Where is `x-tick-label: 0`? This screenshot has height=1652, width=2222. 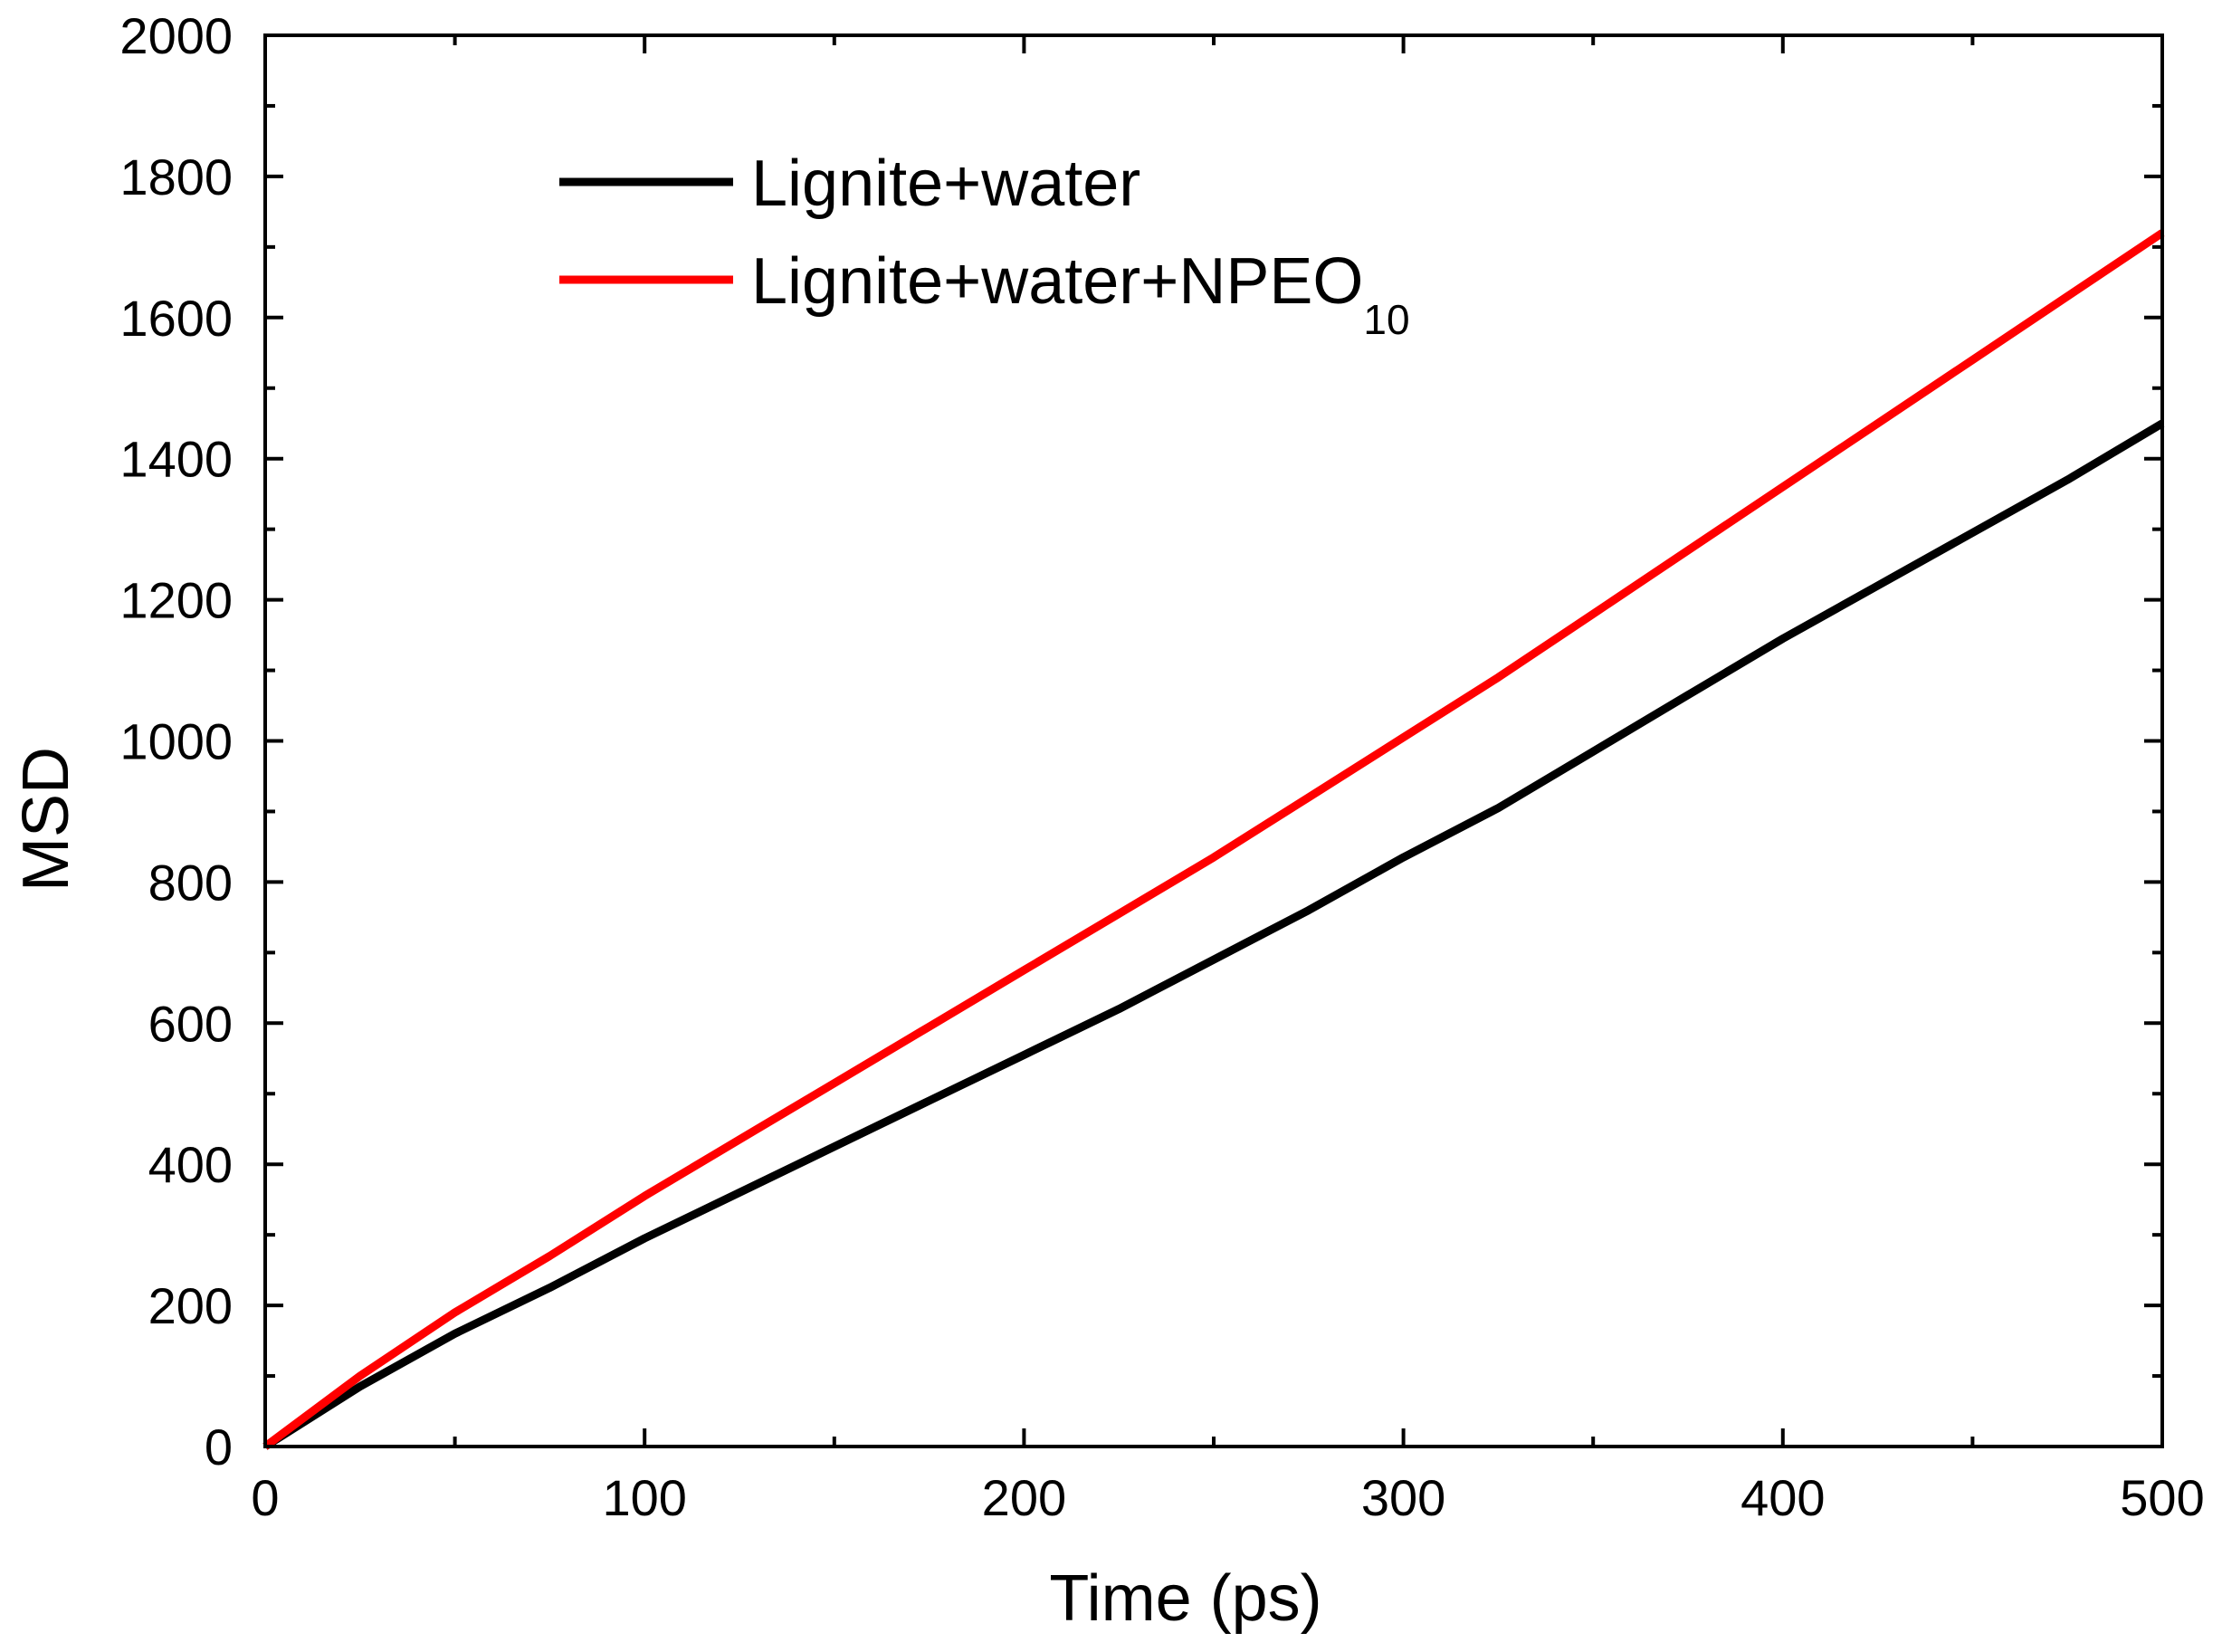
x-tick-label: 0 is located at coordinates (265, 1497).